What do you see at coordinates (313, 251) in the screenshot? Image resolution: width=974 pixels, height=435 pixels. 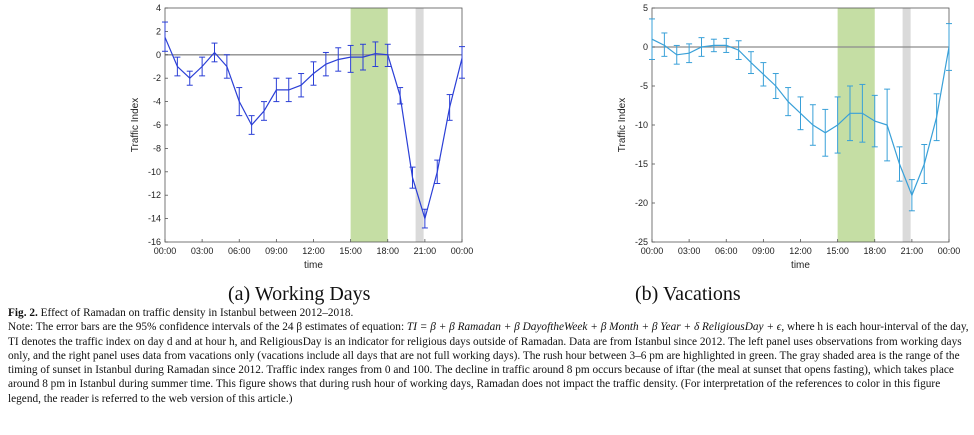 I see `left-xtick-label: 12:00` at bounding box center [313, 251].